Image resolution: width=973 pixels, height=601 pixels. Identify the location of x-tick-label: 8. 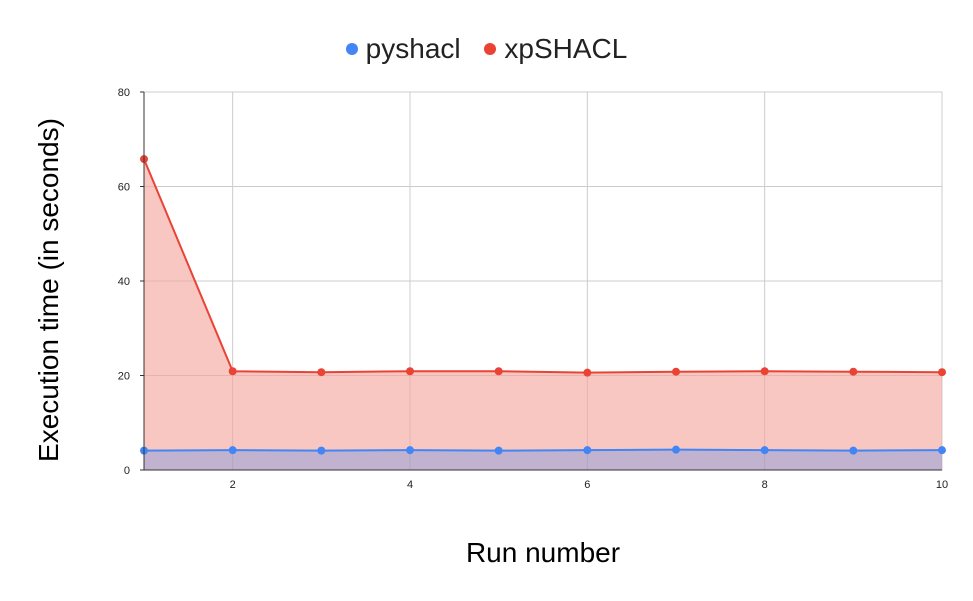
(765, 485).